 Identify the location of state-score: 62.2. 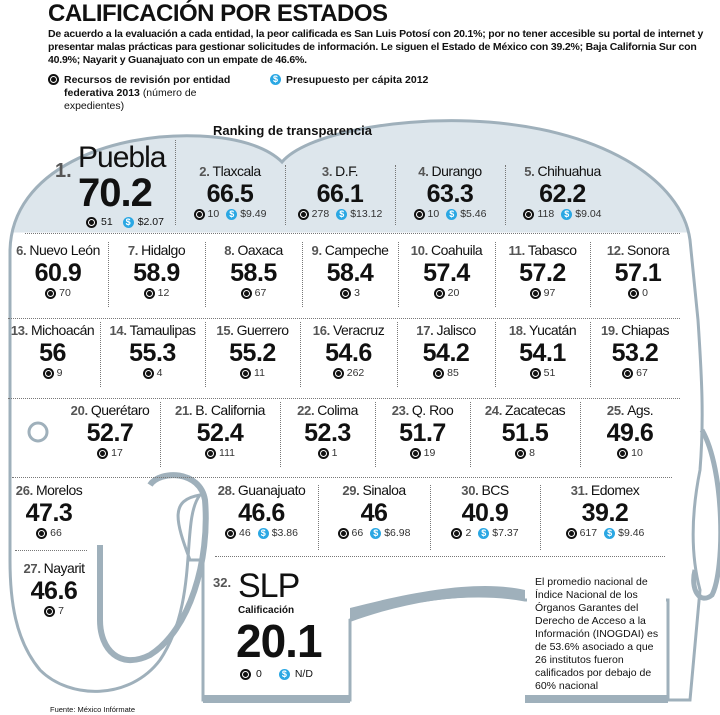
(562, 194).